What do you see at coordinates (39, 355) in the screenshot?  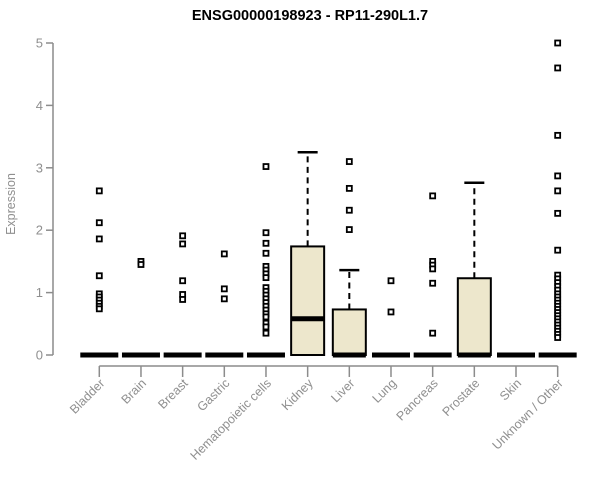 I see `y-axis-tick-label: 0` at bounding box center [39, 355].